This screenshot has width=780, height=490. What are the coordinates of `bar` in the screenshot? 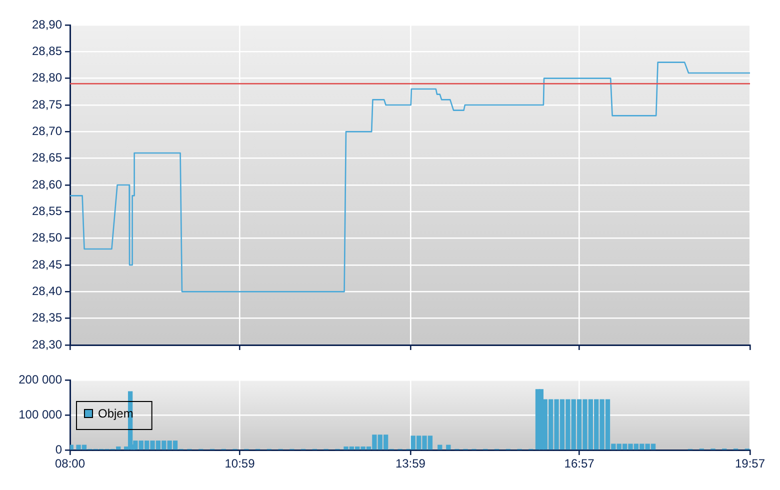 It's located at (72, 447).